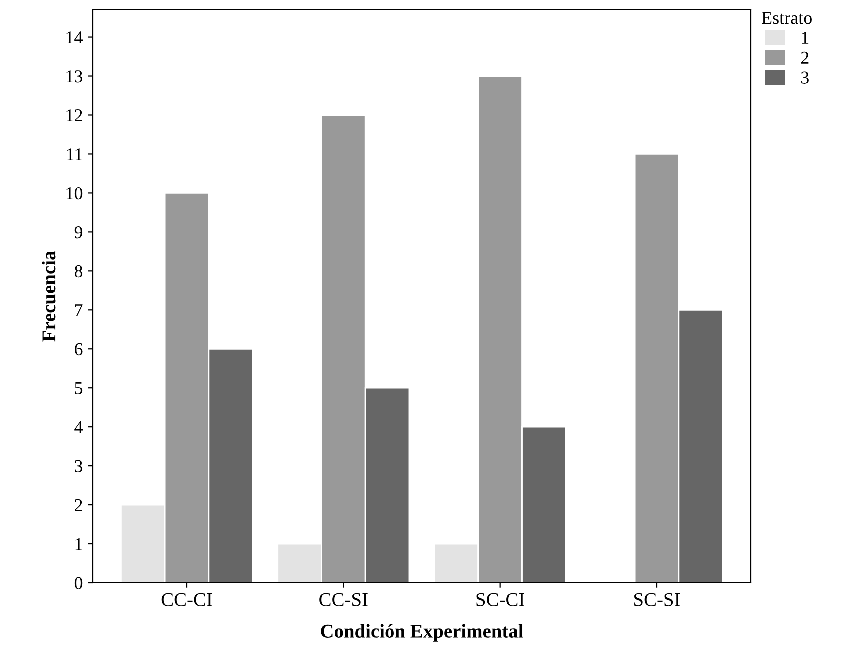 This screenshot has height=662, width=843. Describe the element at coordinates (500, 599) in the screenshot. I see `x-tick-label: SC-CI` at that location.